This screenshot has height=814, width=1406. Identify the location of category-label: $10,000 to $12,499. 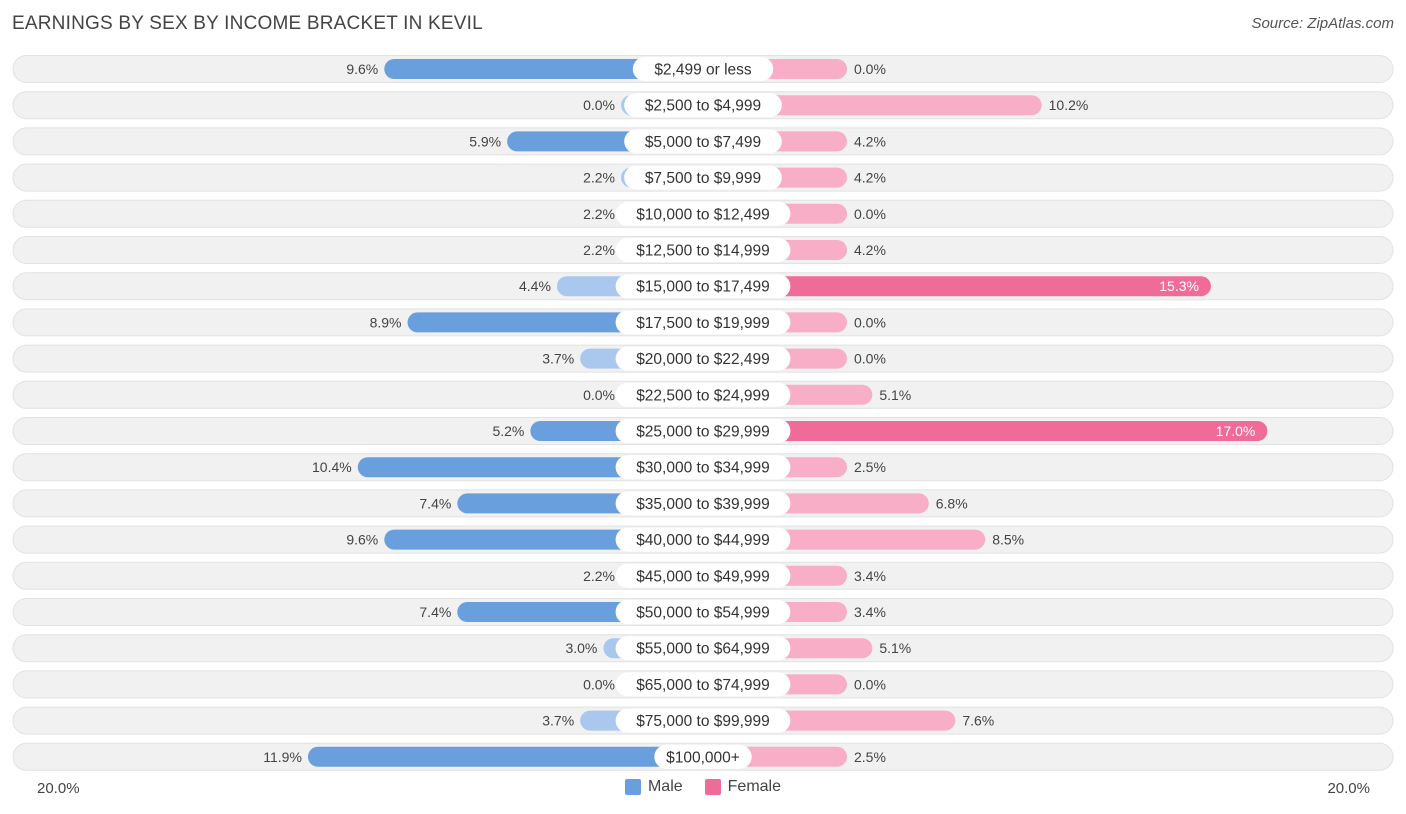
(703, 214).